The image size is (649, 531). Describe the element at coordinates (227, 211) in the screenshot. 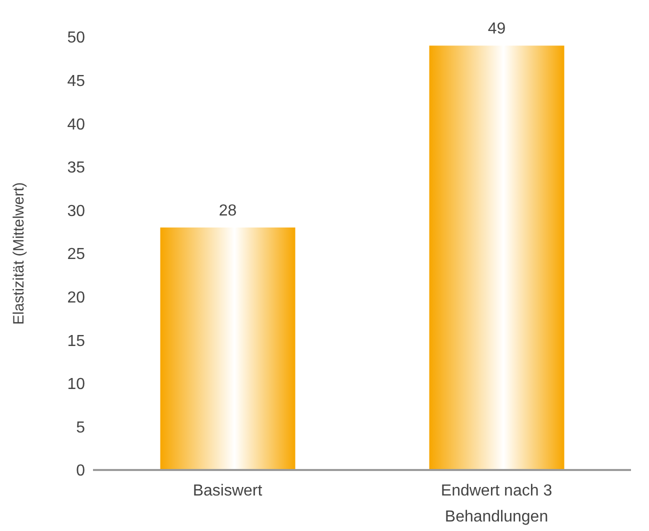

I see `data-label: 28` at that location.